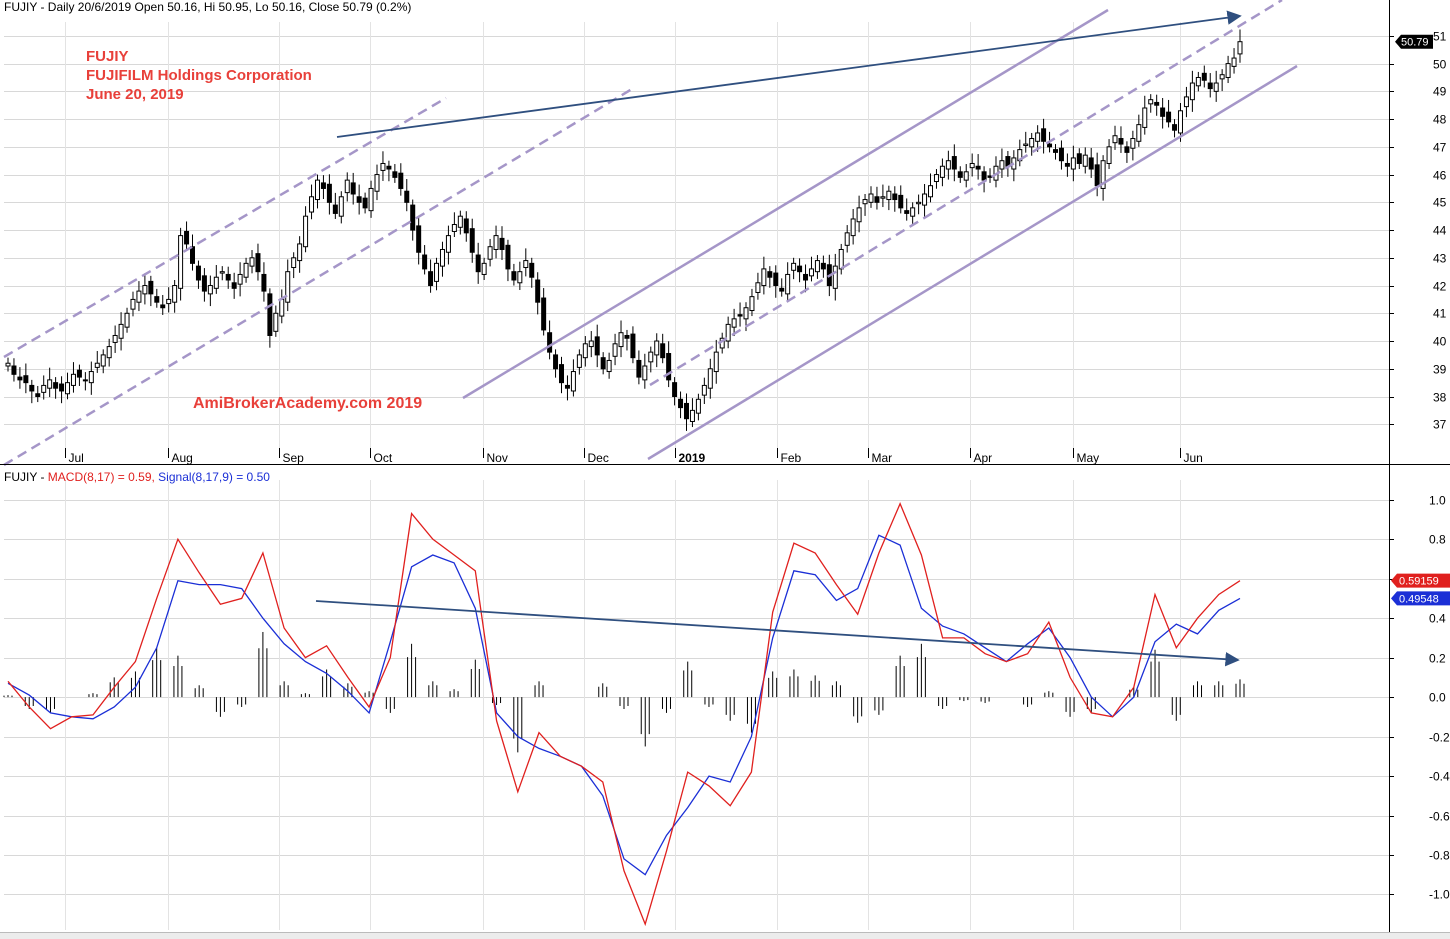 The image size is (1450, 939). Describe the element at coordinates (214, 477) in the screenshot. I see `signal-value: Signal(8,17,9) = 0.50` at that location.